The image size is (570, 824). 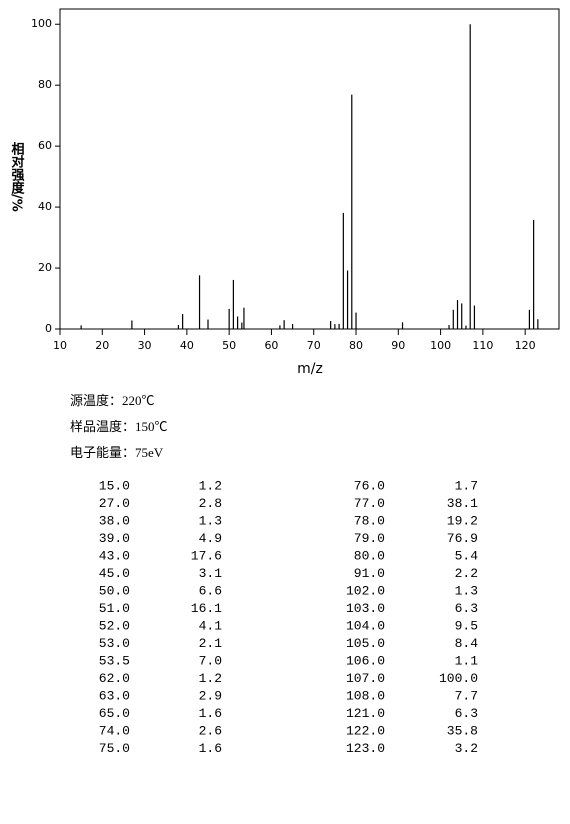 What do you see at coordinates (187, 345) in the screenshot?
I see `x-tick-label: 40` at bounding box center [187, 345].